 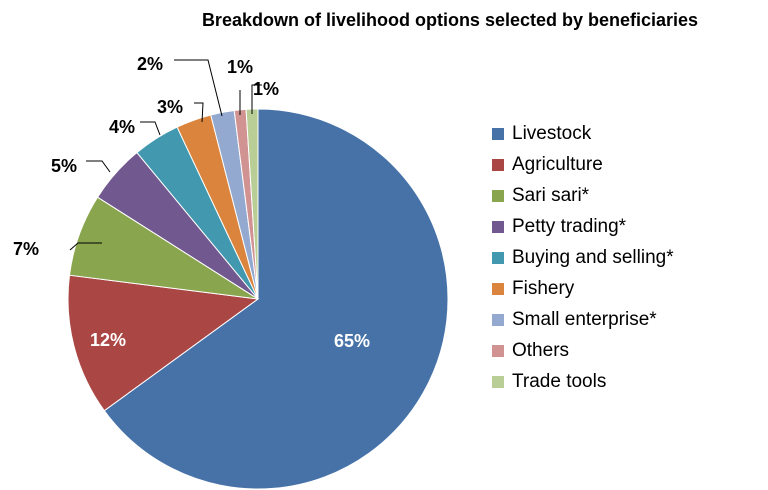 What do you see at coordinates (543, 288) in the screenshot?
I see `legend-label: Fishery` at bounding box center [543, 288].